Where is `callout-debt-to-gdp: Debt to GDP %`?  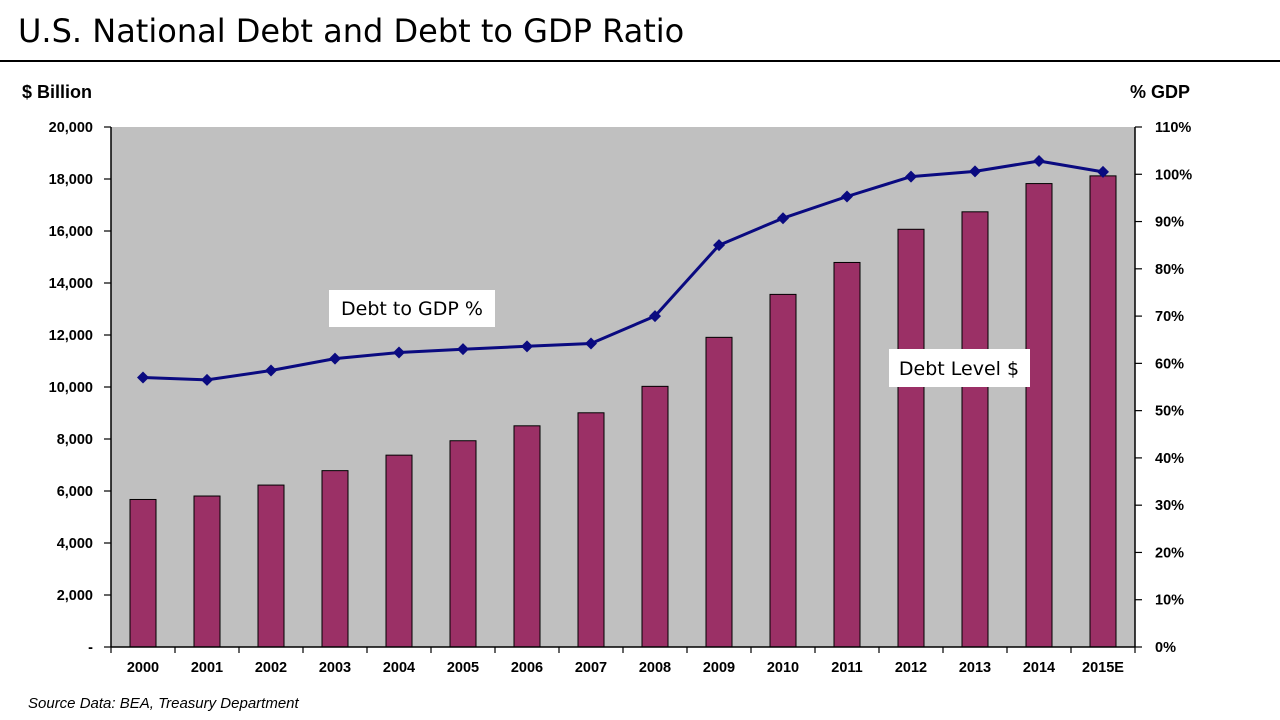
callout-debt-to-gdp: Debt to GDP % is located at coordinates (412, 308).